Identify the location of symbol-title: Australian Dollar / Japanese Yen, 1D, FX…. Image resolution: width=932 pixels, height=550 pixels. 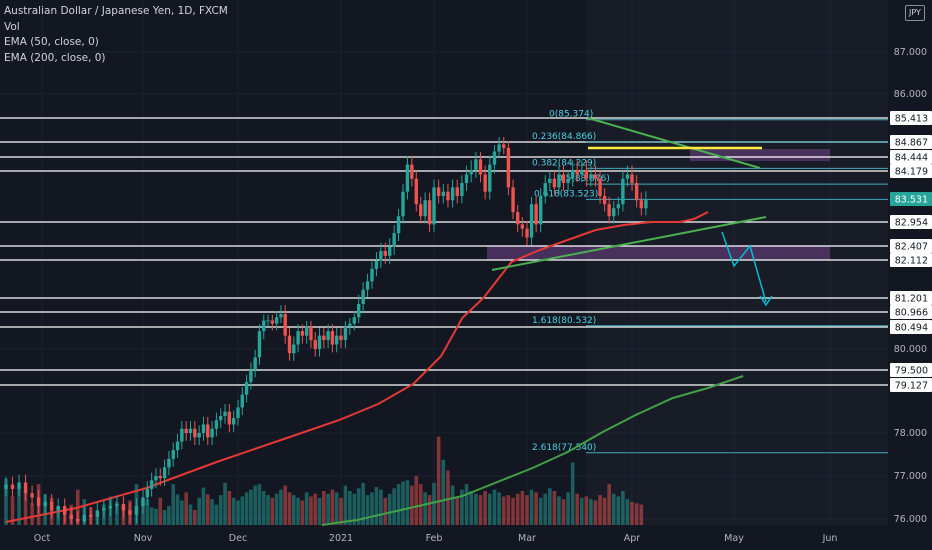
(116, 11).